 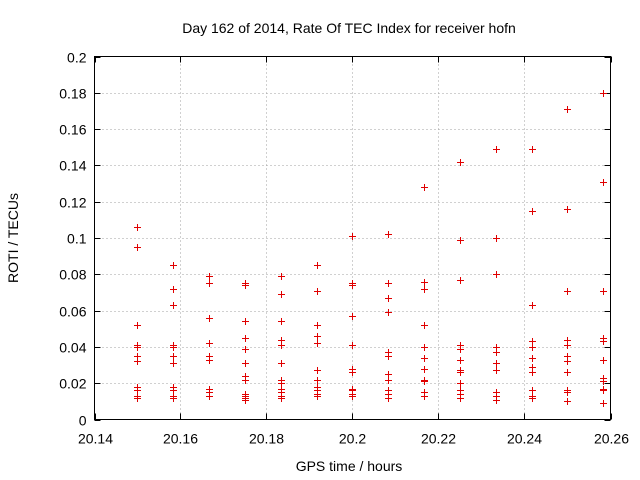 What do you see at coordinates (95, 439) in the screenshot?
I see `x-tick-label: 20.14` at bounding box center [95, 439].